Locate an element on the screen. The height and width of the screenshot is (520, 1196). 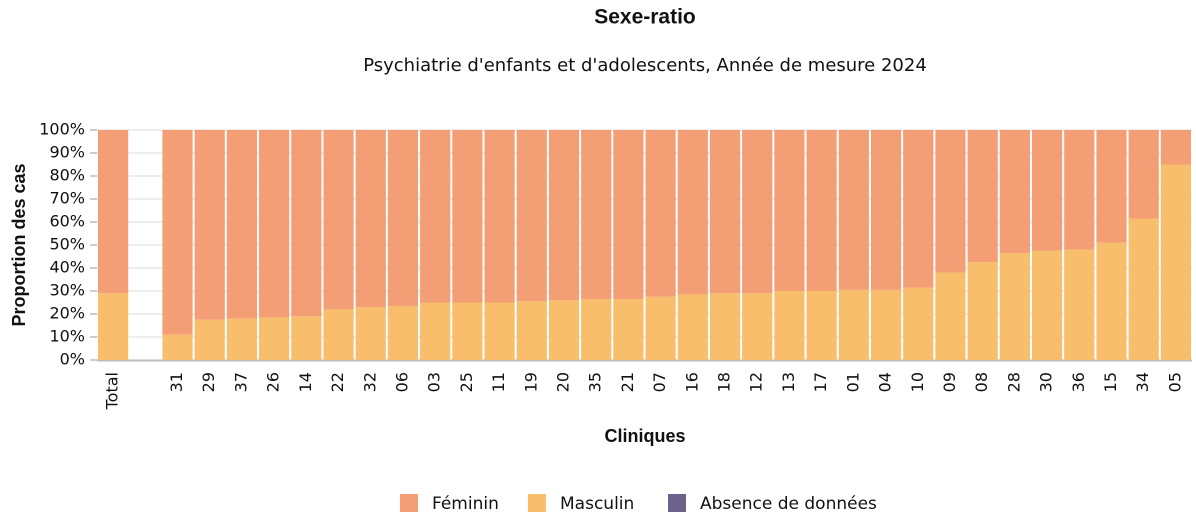
x-tick-label: 15 is located at coordinates (1110, 382).